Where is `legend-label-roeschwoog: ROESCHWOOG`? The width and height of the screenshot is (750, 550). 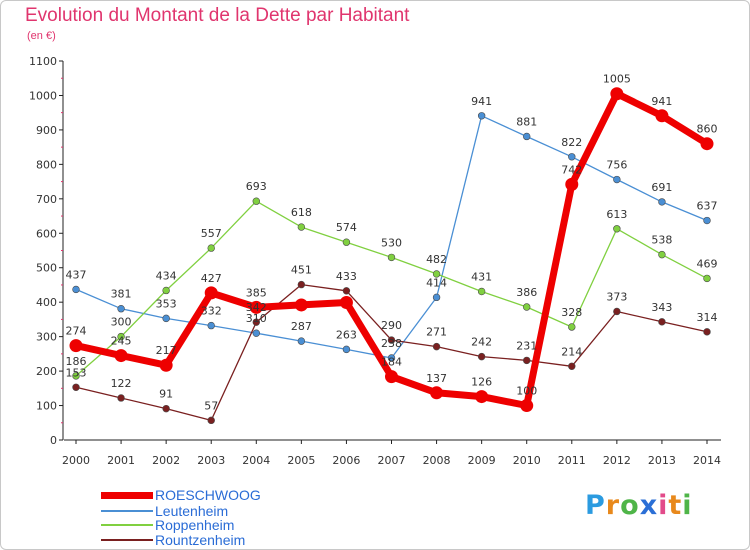 legend-label-roeschwoog: ROESCHWOOG is located at coordinates (208, 495).